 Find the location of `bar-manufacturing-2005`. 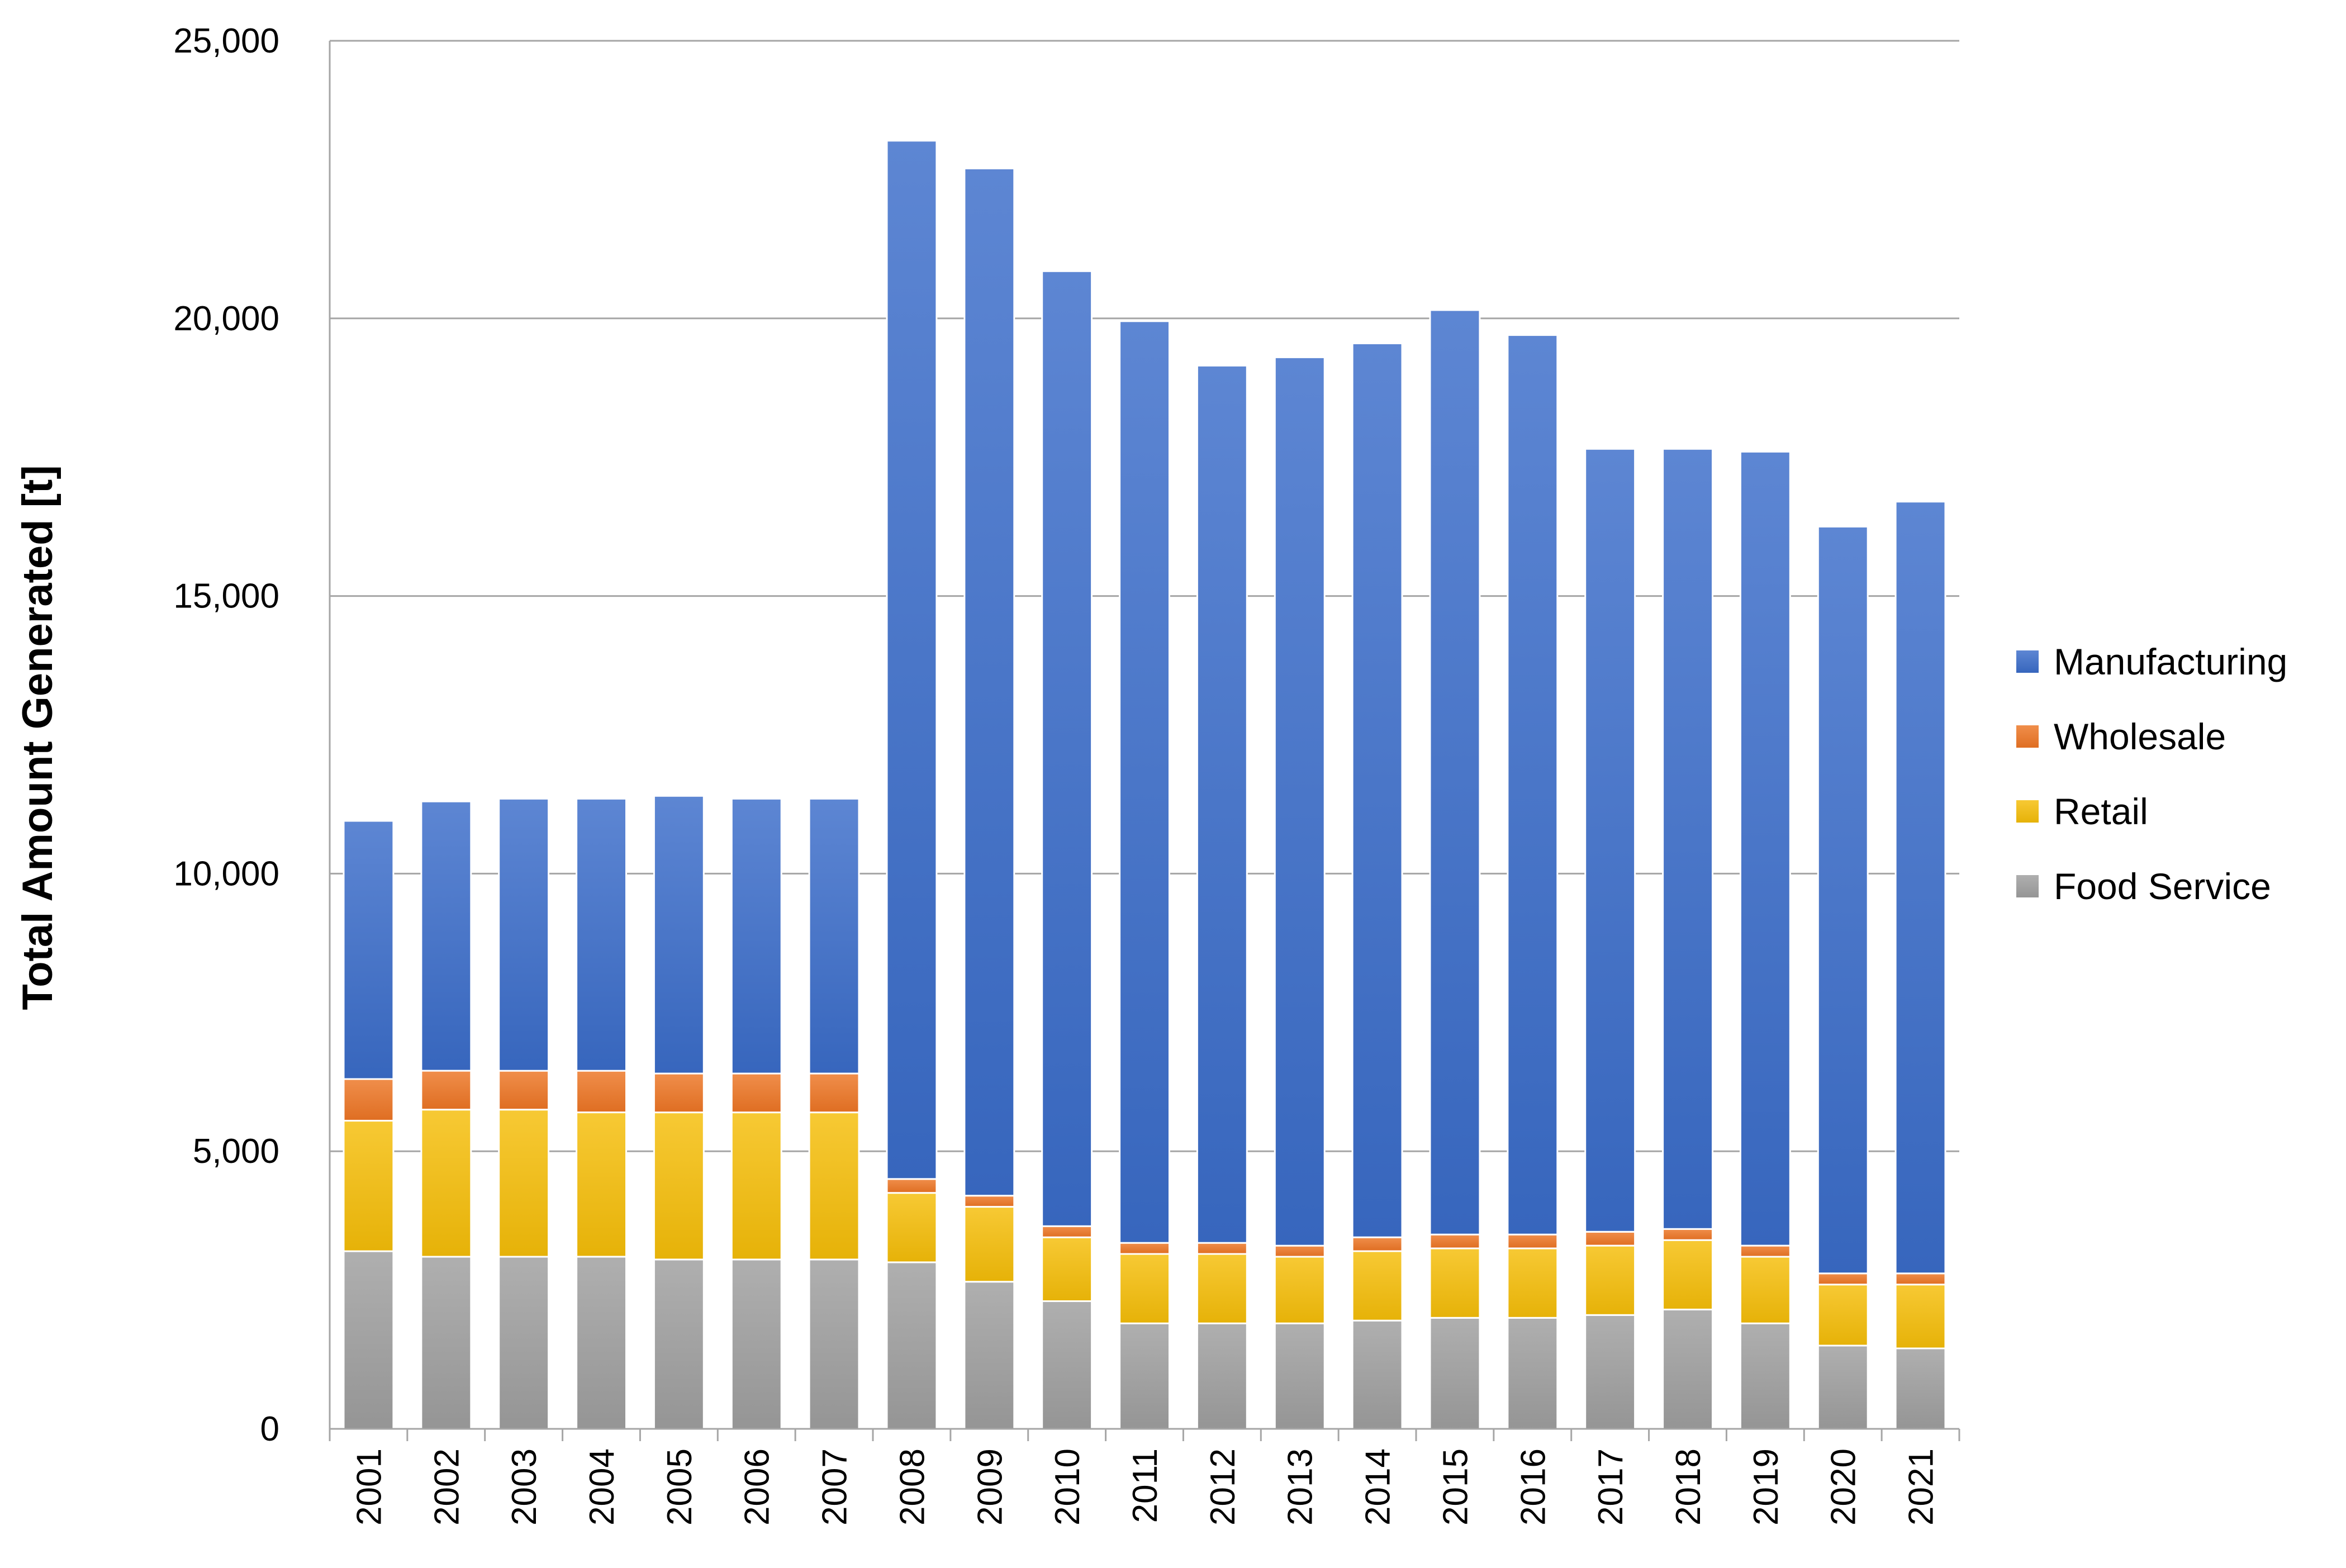

bar-manufacturing-2005 is located at coordinates (679, 935).